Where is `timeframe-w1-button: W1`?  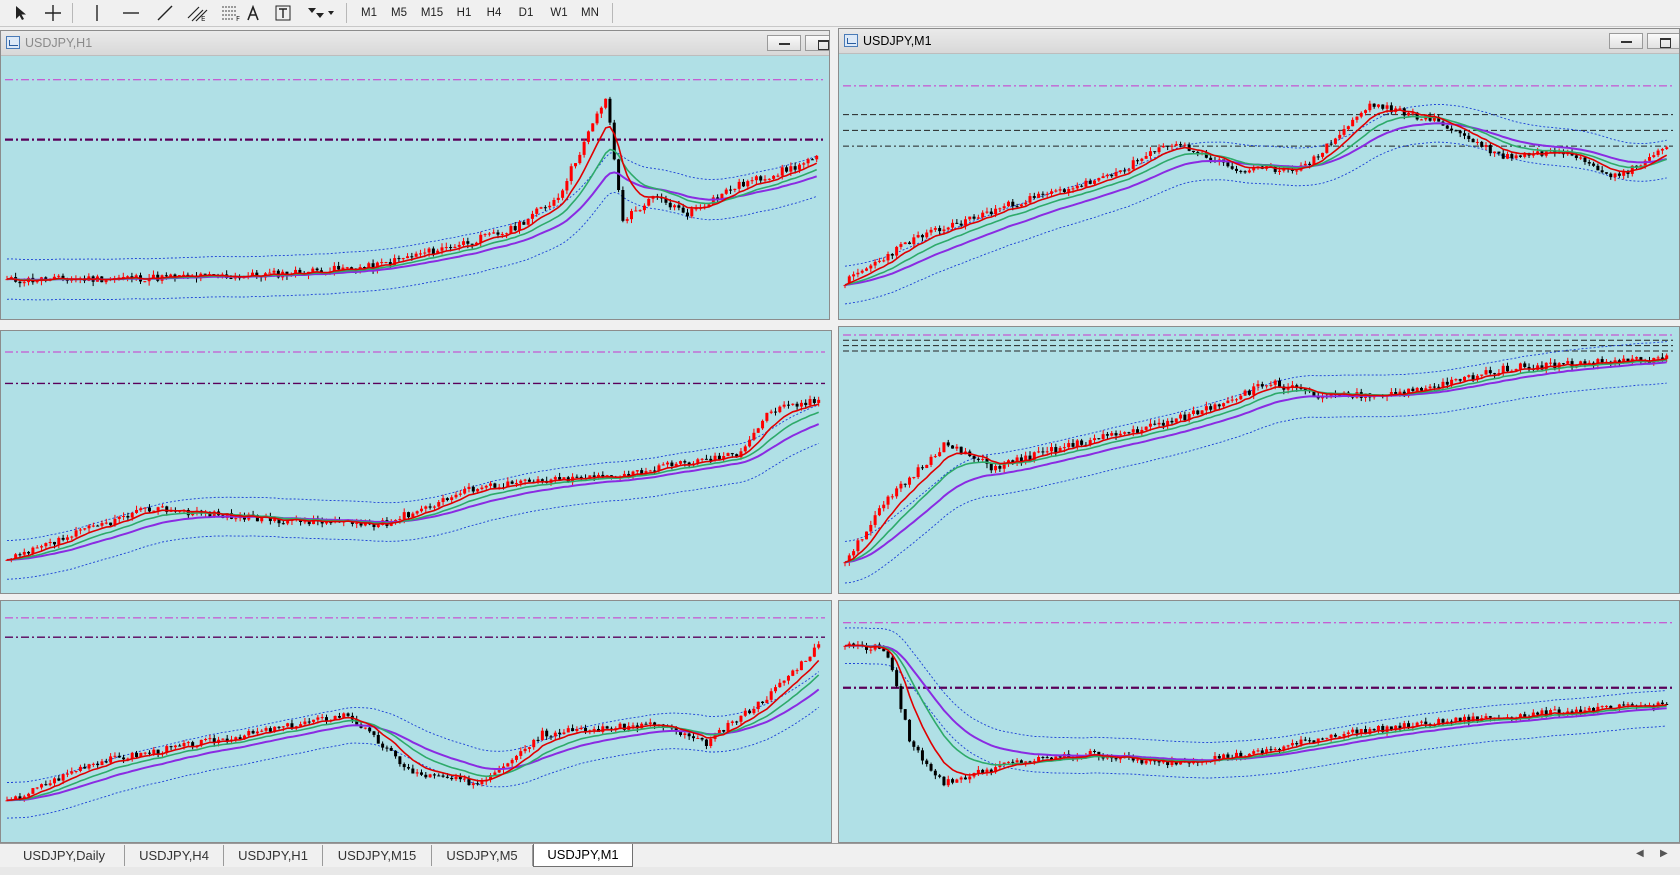
timeframe-w1-button: W1 is located at coordinates (559, 13).